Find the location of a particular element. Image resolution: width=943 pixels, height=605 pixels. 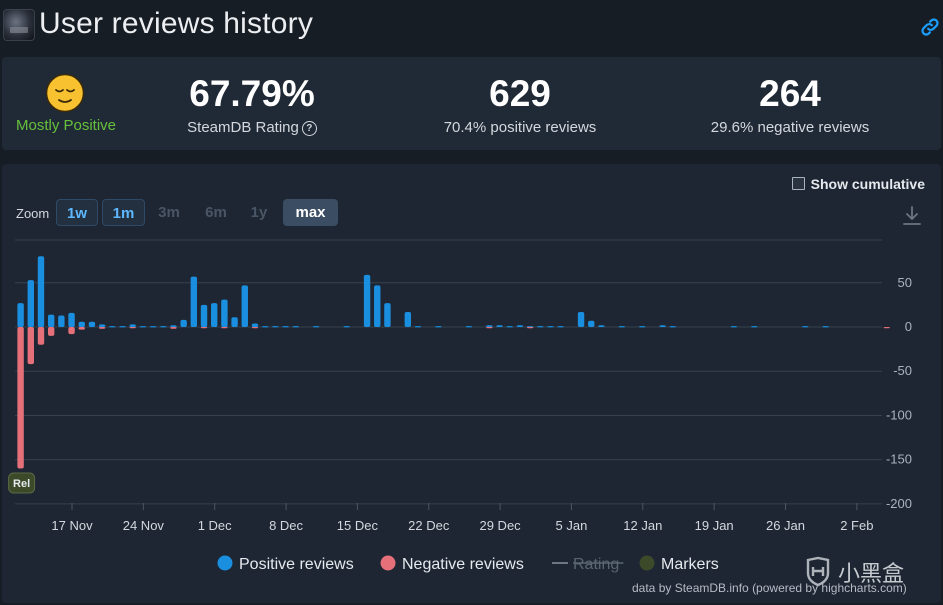

zoom-1w-button: 1w is located at coordinates (77, 212).